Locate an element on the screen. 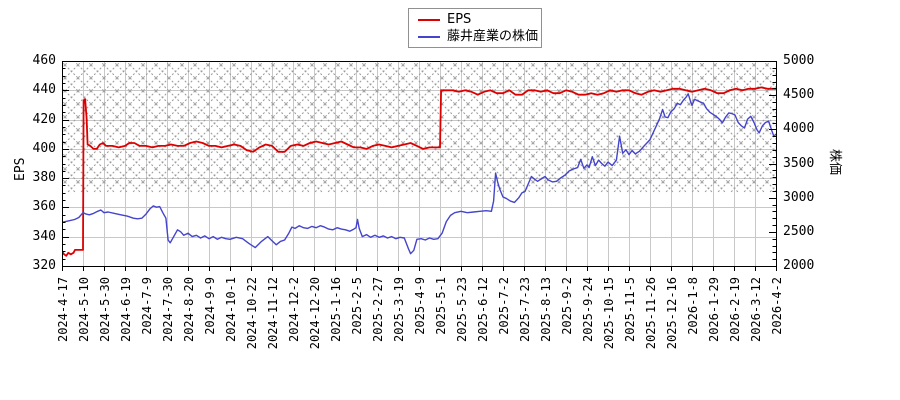  x-tick-label: 2024-12-20 is located at coordinates (315, 313).